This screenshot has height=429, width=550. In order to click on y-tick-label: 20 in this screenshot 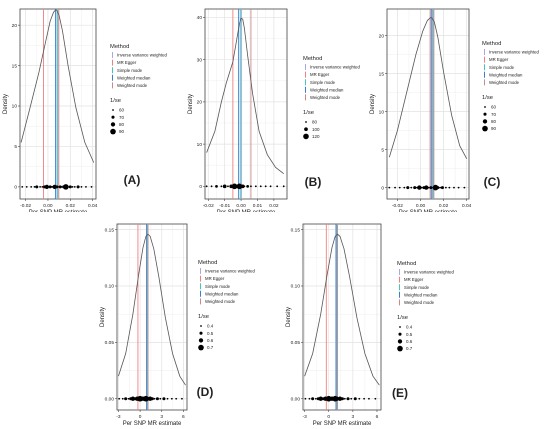, I will do `click(200, 103)`.